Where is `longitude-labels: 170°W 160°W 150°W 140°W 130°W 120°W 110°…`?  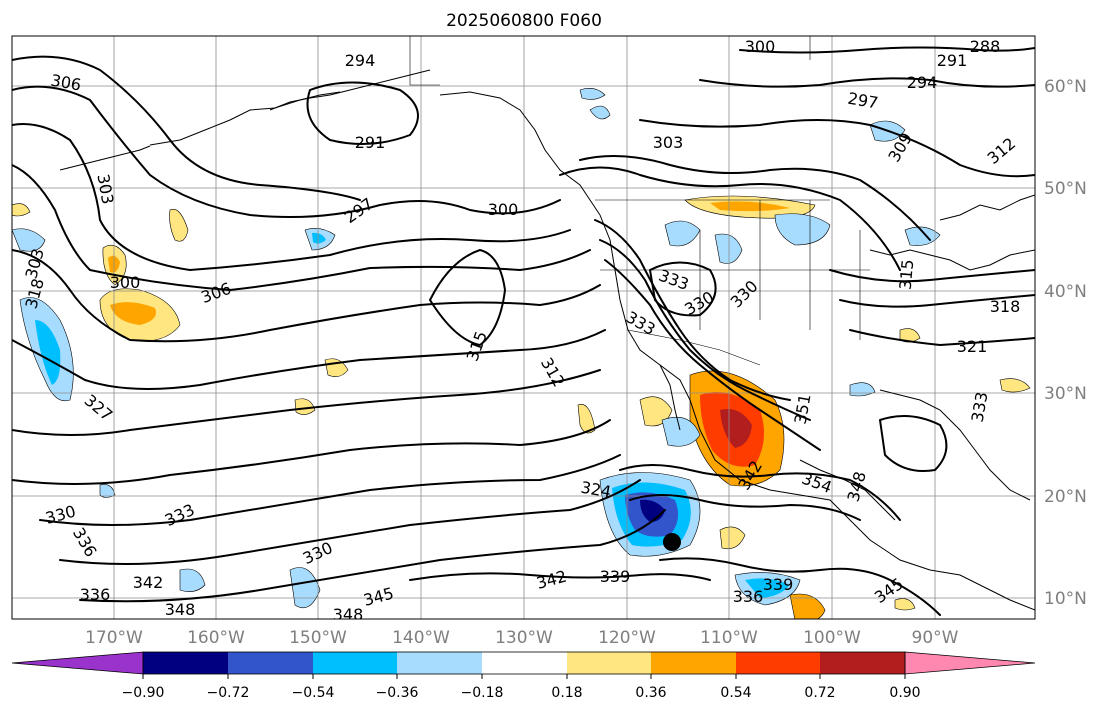
longitude-labels: 170°W 160°W 150°W 140°W 130°W 120°W 110°… is located at coordinates (522, 638).